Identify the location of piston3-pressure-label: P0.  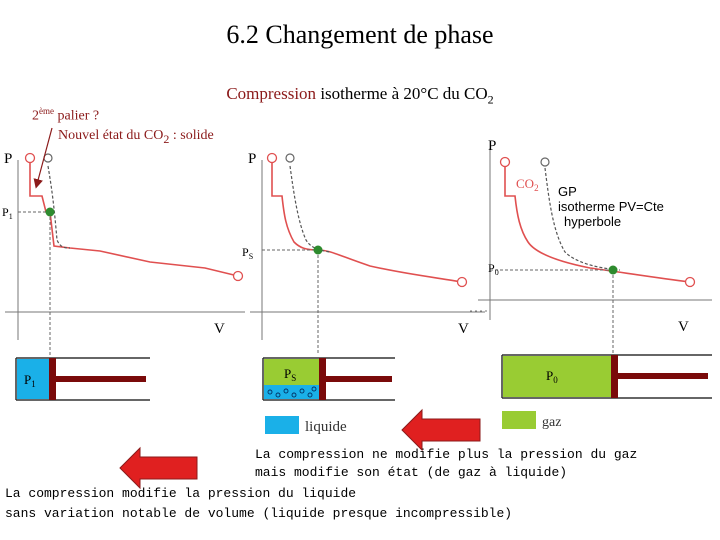
(552, 376).